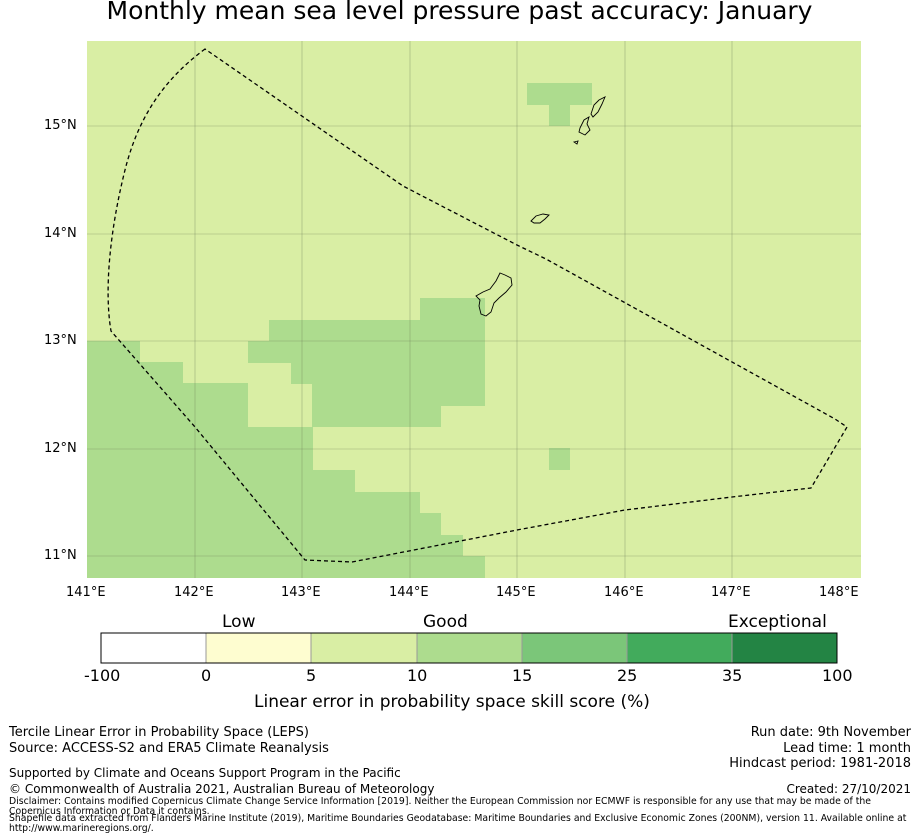 The width and height of the screenshot is (919, 839). I want to click on colorbar-tick-label: -100, so click(102, 675).